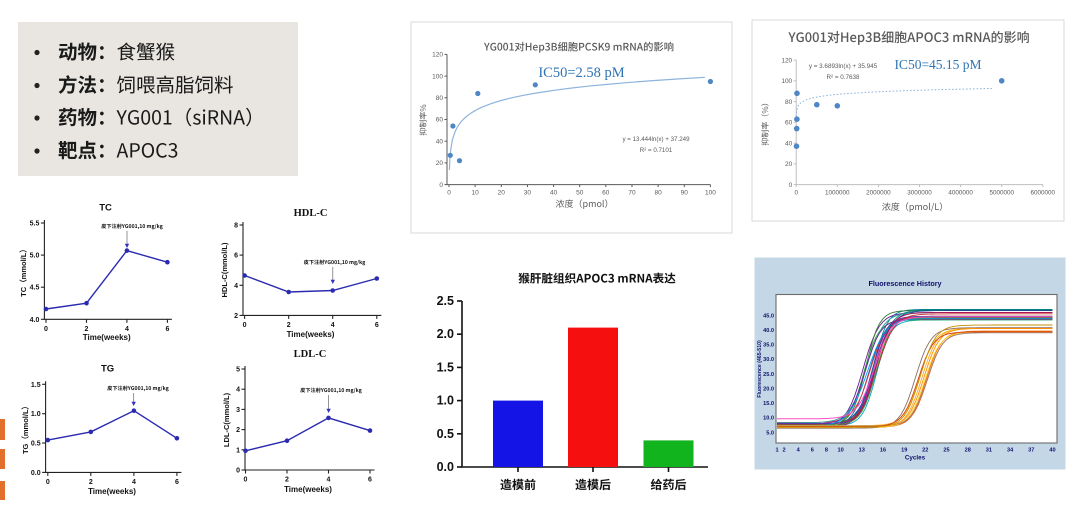 The height and width of the screenshot is (518, 1080). What do you see at coordinates (23, 271) in the screenshot?
I see `svg-text: TC（mmol/L）` at bounding box center [23, 271].